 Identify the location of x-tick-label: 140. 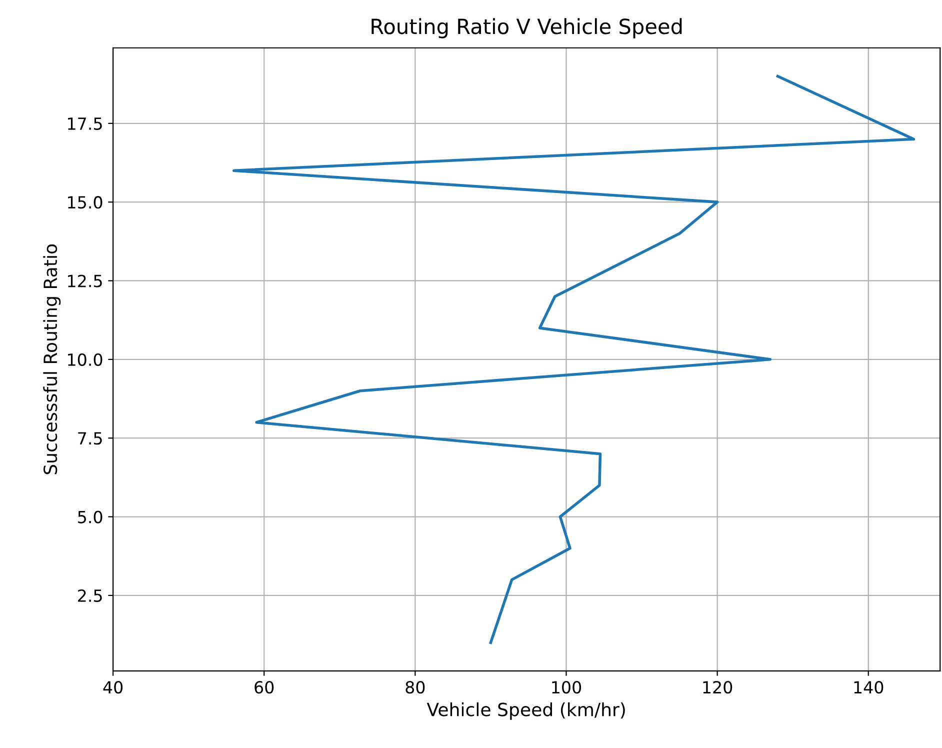
(869, 687).